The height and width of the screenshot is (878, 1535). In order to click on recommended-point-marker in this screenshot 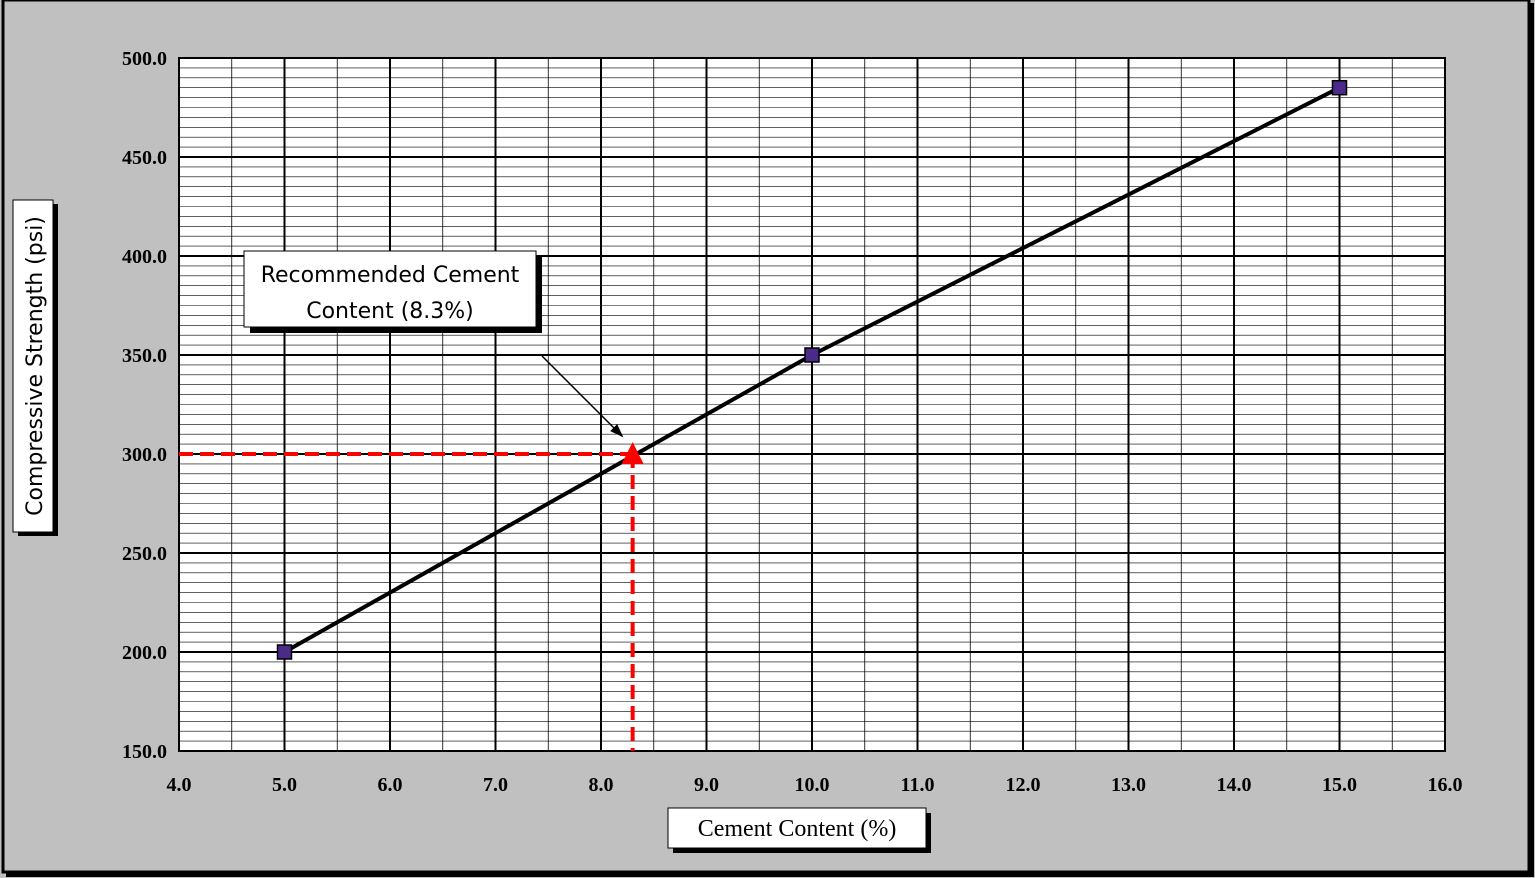, I will do `click(632, 453)`.